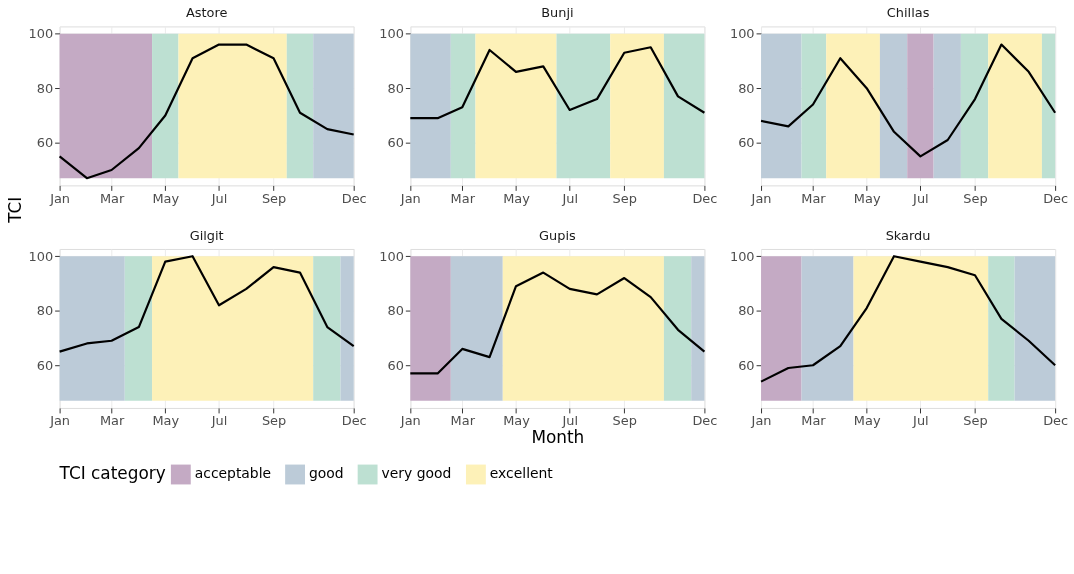 The width and height of the screenshot is (1074, 574). Describe the element at coordinates (206, 236) in the screenshot. I see `chart-title: Gilgit` at that location.